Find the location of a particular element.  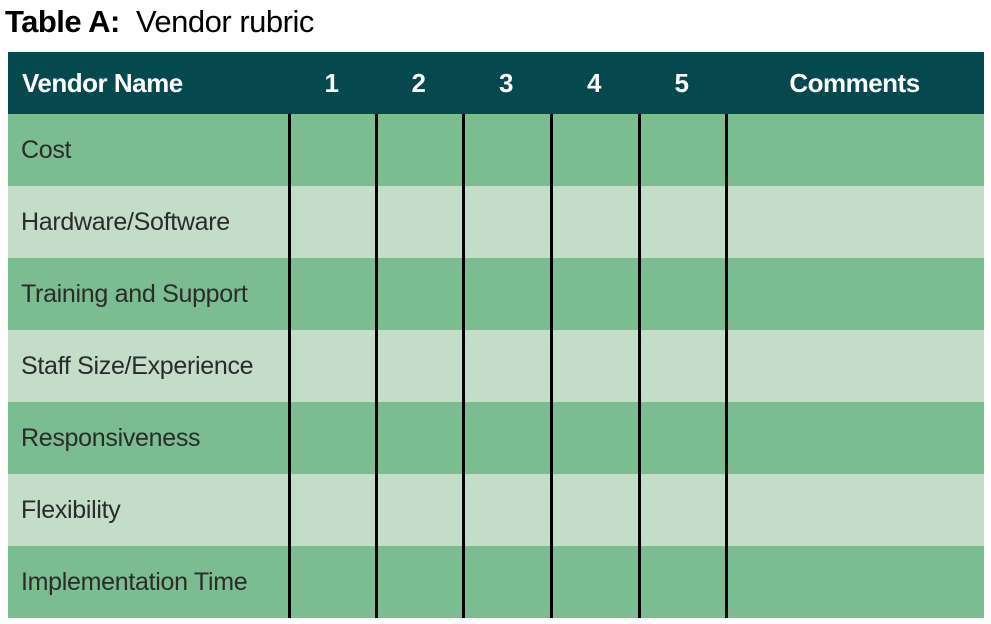

table-header-row: Vendor Name 1 2 3 4 5 Comments is located at coordinates (496, 83).